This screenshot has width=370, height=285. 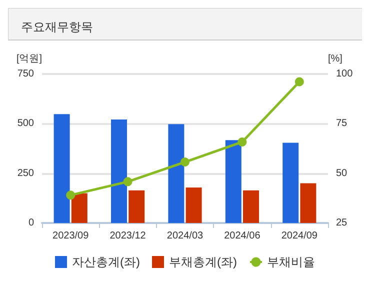 What do you see at coordinates (345, 74) in the screenshot?
I see `y2-tick-label: 100` at bounding box center [345, 74].